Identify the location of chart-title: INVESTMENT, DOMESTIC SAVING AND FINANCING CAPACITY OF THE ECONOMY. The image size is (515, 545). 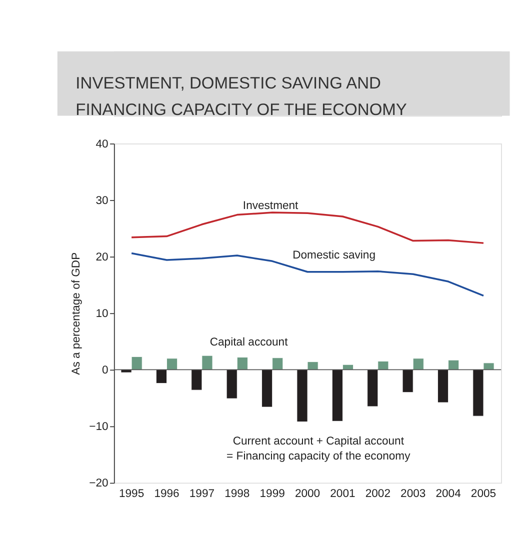
(241, 96).